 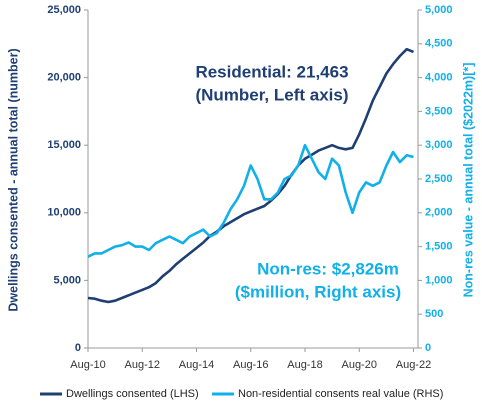 What do you see at coordinates (78, 348) in the screenshot?
I see `y-tick-label: 0` at bounding box center [78, 348].